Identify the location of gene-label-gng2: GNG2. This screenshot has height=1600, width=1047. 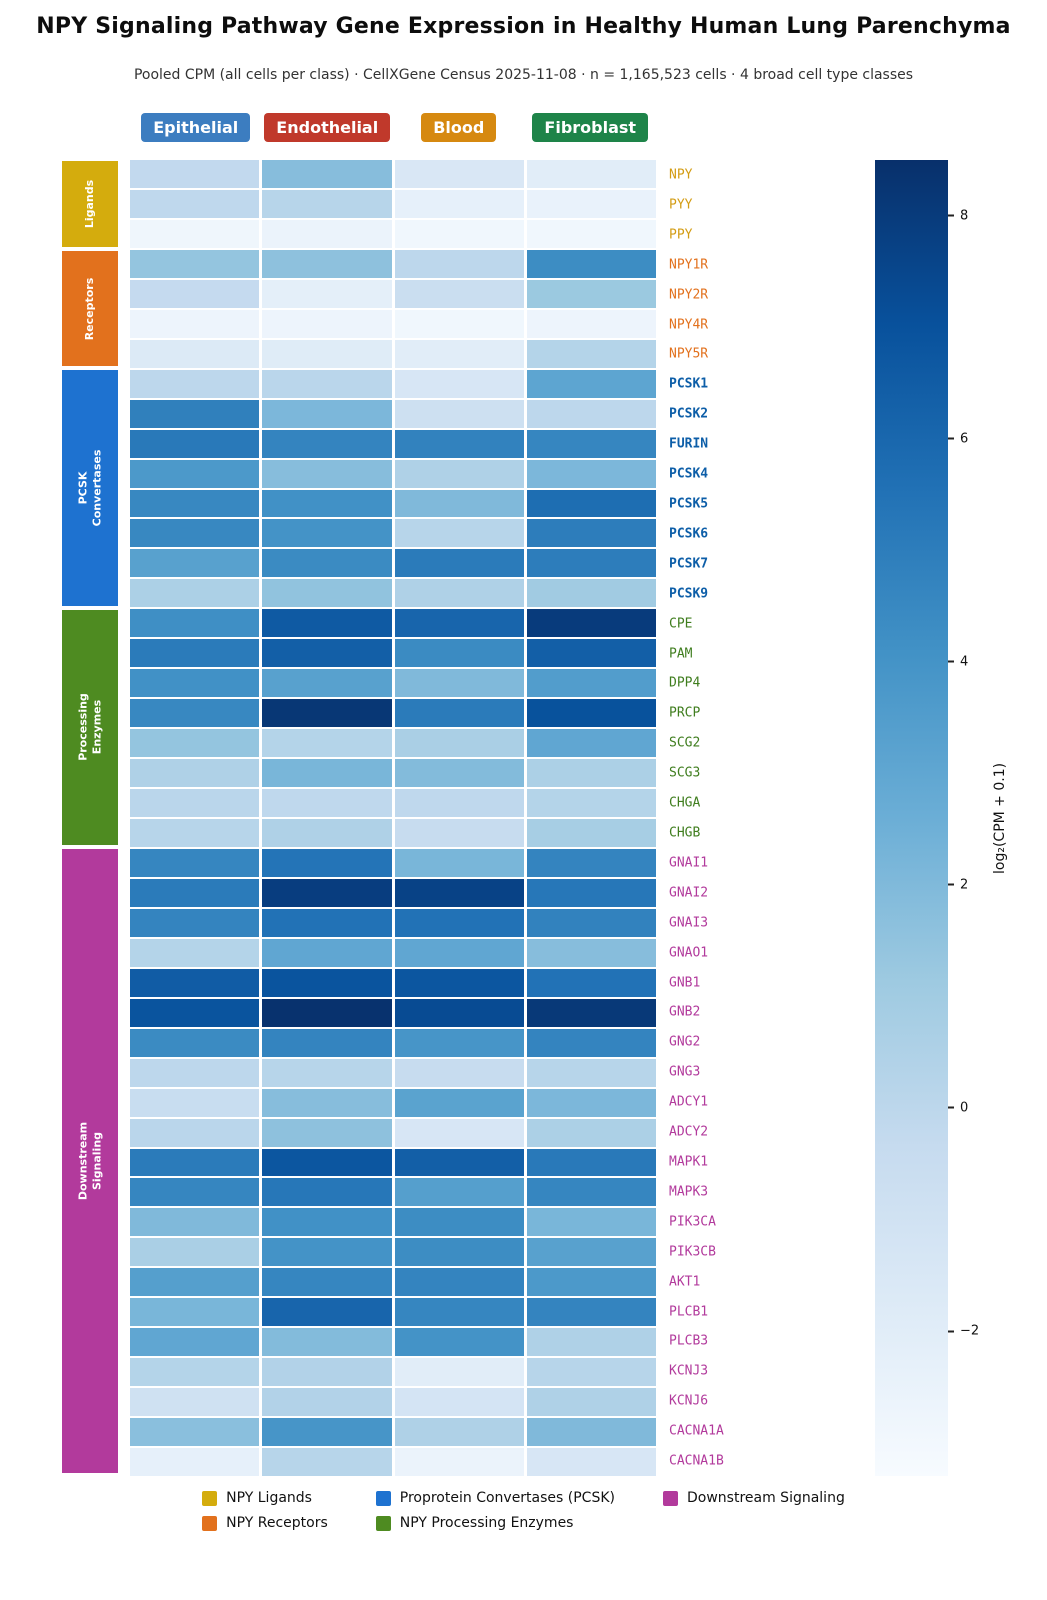
(685, 1042).